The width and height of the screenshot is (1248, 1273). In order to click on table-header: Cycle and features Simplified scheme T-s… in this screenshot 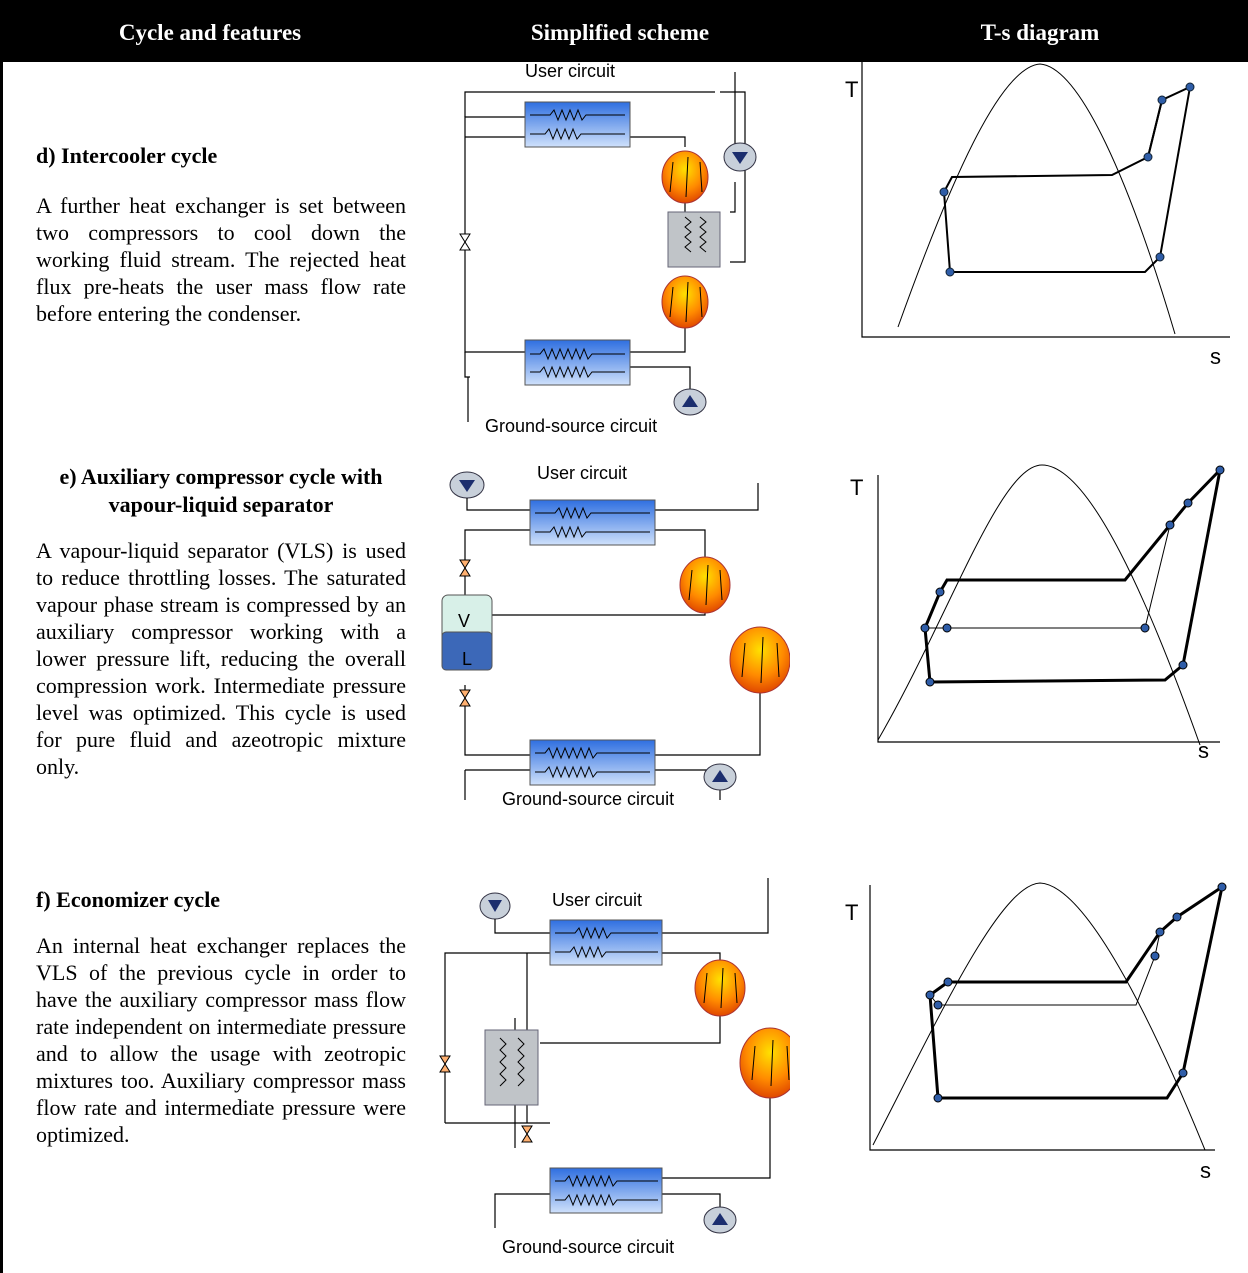, I will do `click(624, 31)`.